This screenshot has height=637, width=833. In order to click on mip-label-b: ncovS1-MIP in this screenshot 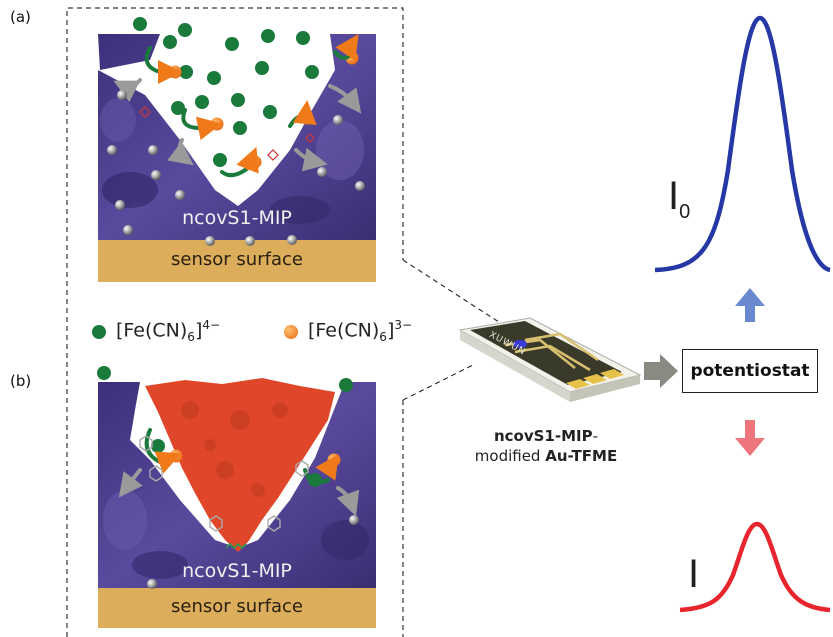, I will do `click(237, 571)`.